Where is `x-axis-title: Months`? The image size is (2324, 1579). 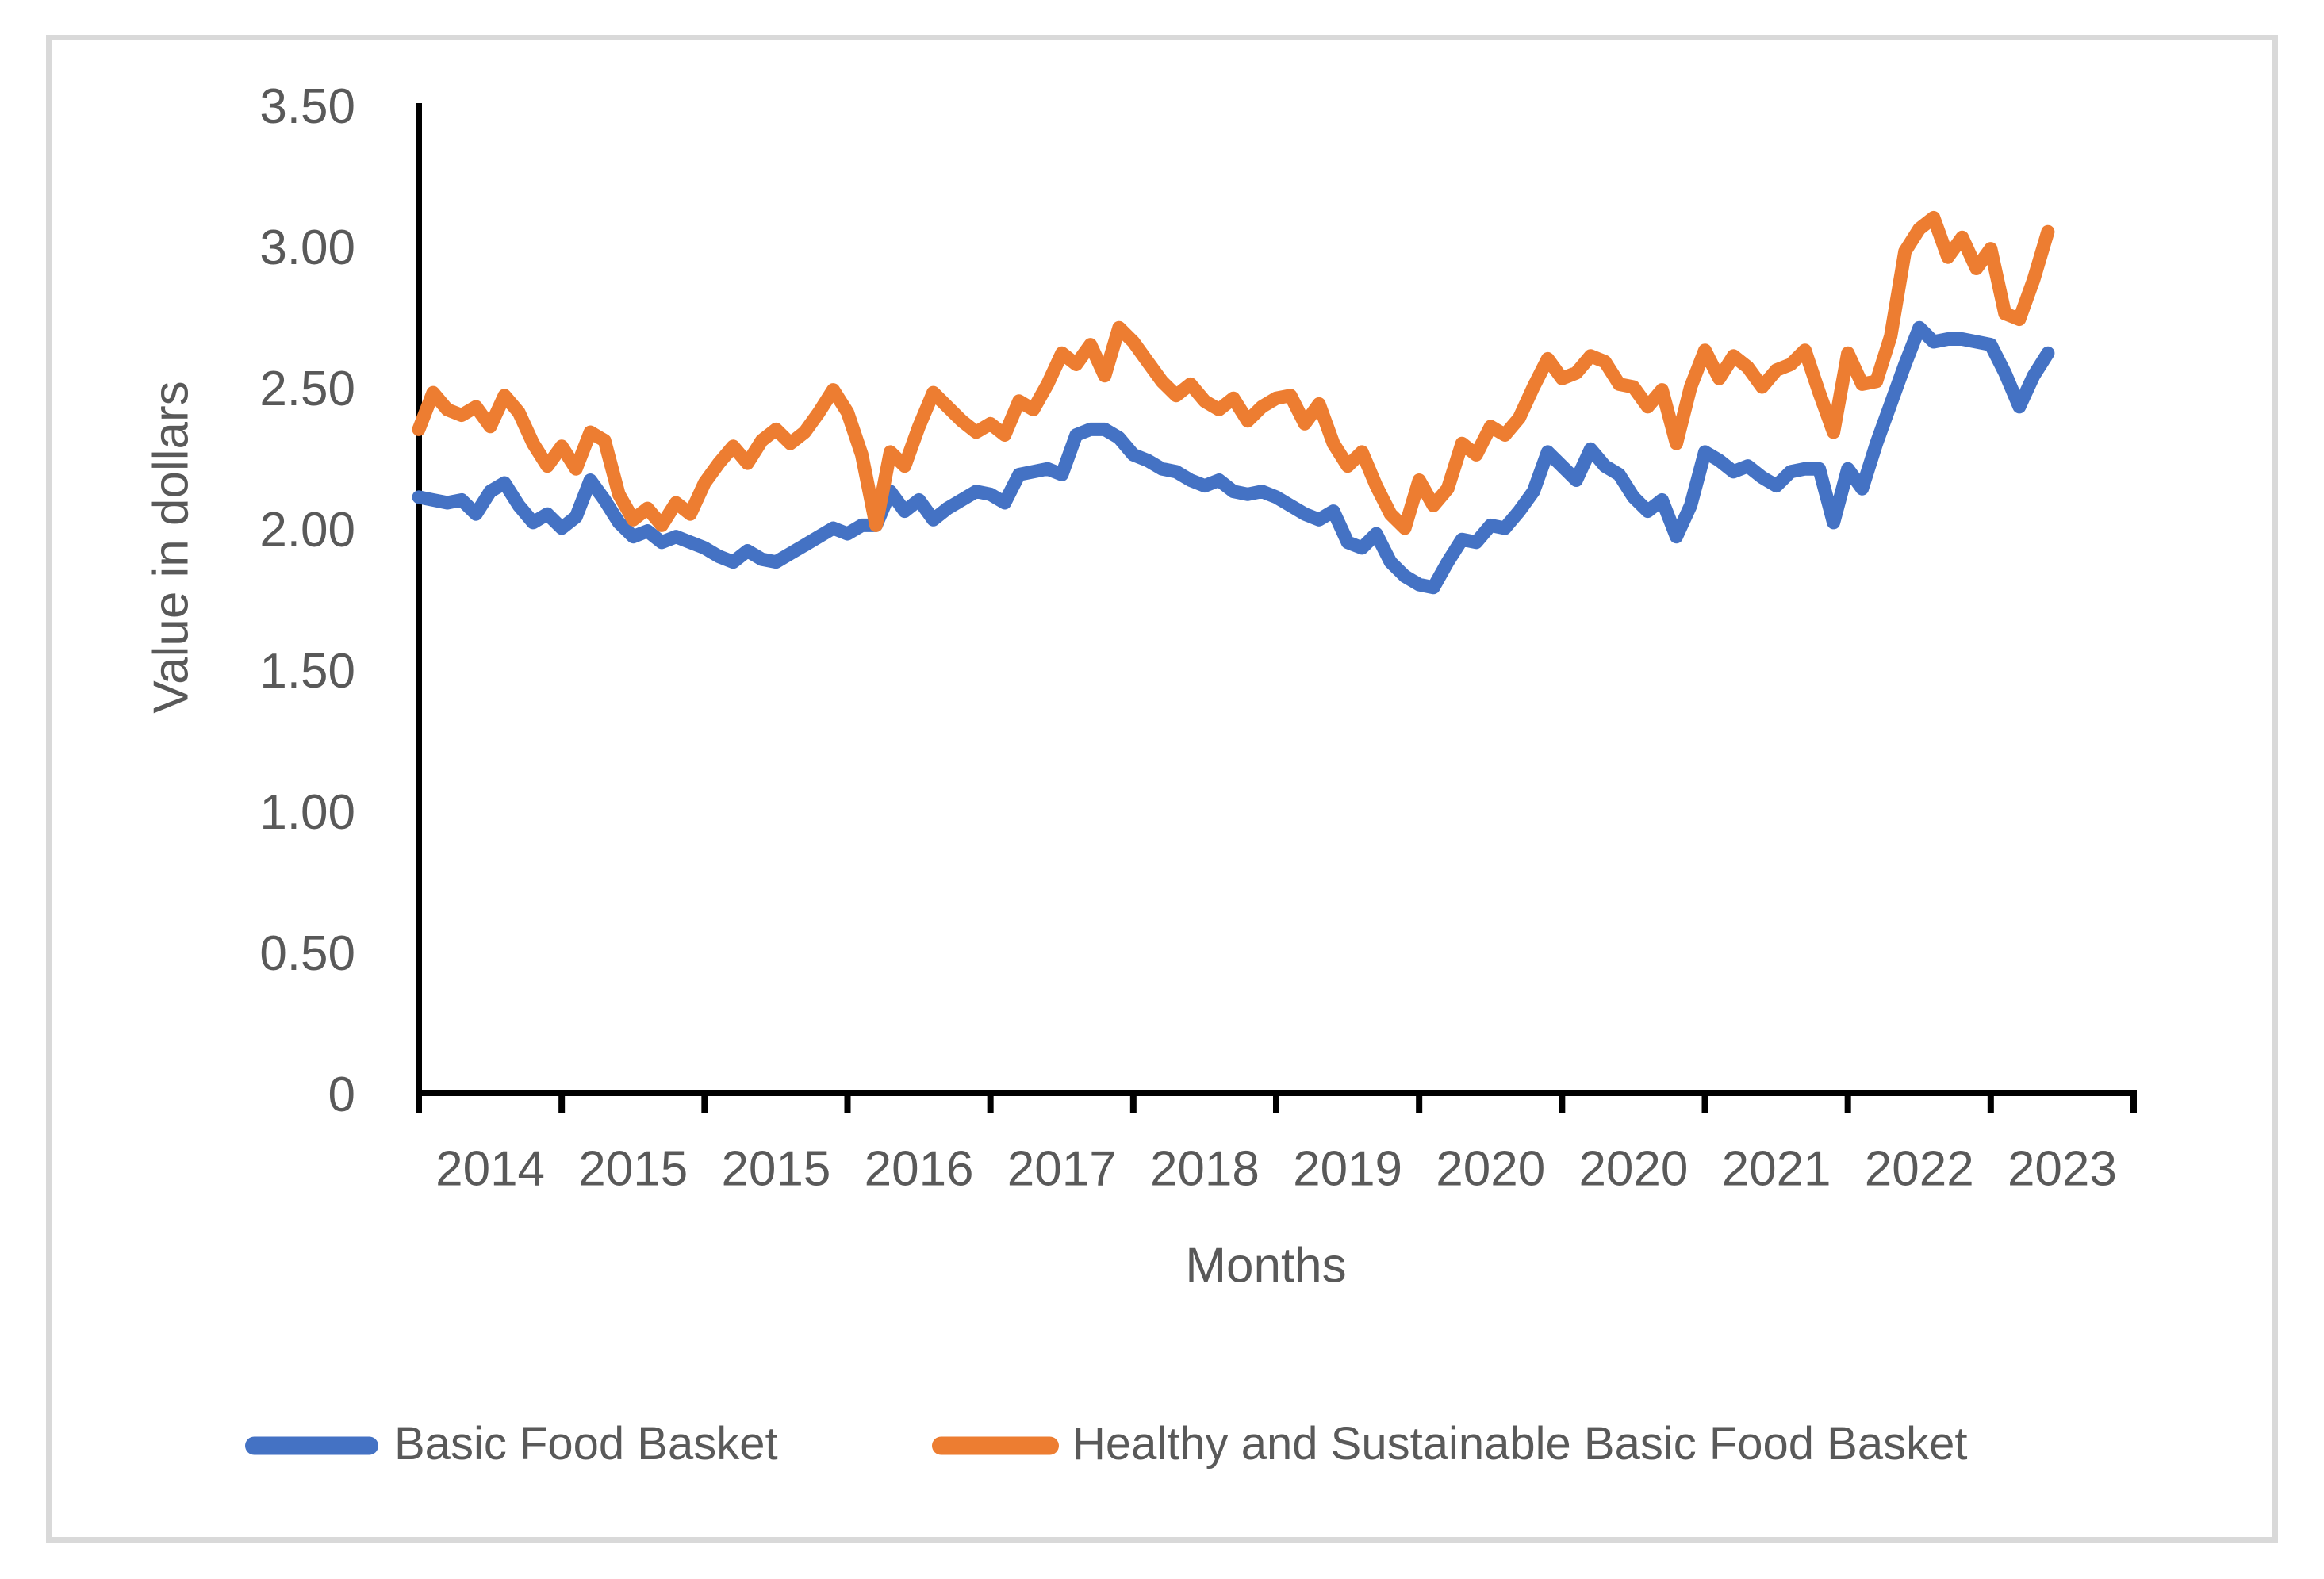 x-axis-title: Months is located at coordinates (1266, 1265).